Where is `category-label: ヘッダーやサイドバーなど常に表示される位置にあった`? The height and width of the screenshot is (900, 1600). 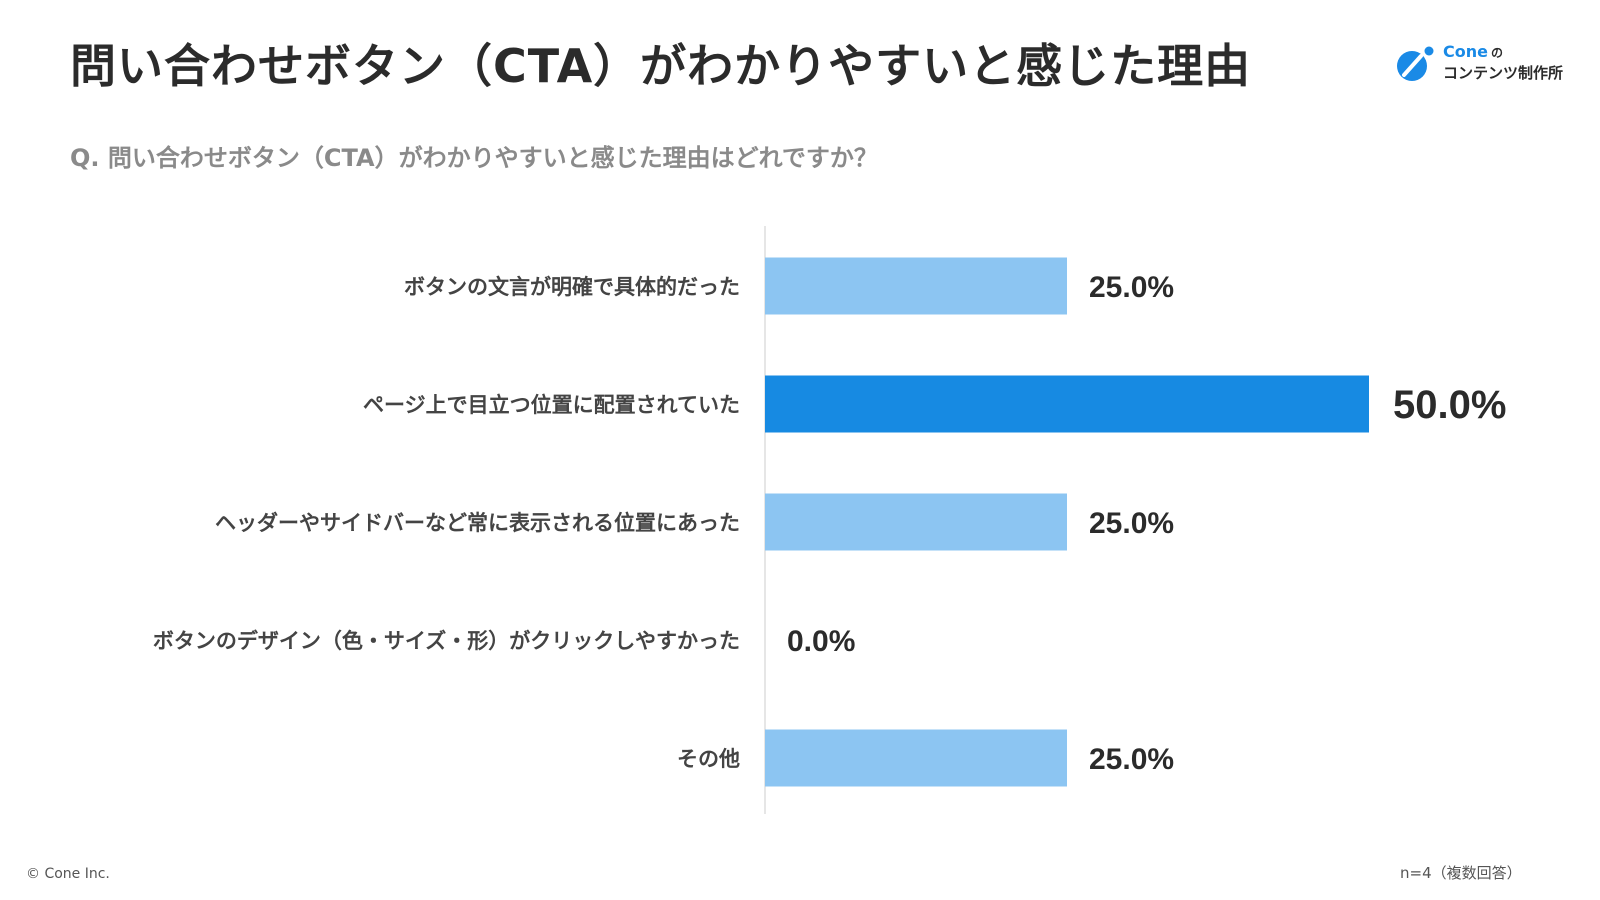
category-label: ヘッダーやサイドバーなど常に表示される位置にあった is located at coordinates (477, 523).